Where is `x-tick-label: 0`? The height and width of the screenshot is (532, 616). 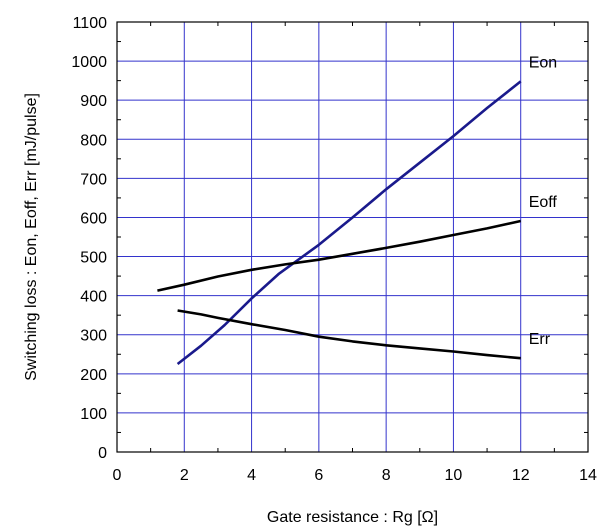 x-tick-label: 0 is located at coordinates (117, 475).